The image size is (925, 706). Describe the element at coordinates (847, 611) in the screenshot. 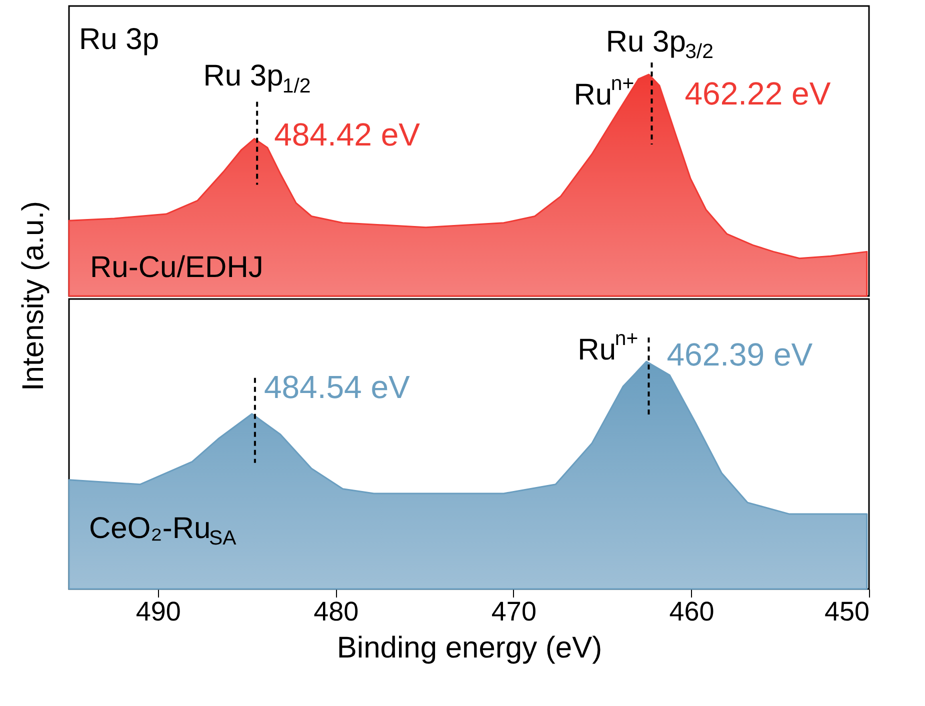

I see `x-tick-label: 450` at that location.